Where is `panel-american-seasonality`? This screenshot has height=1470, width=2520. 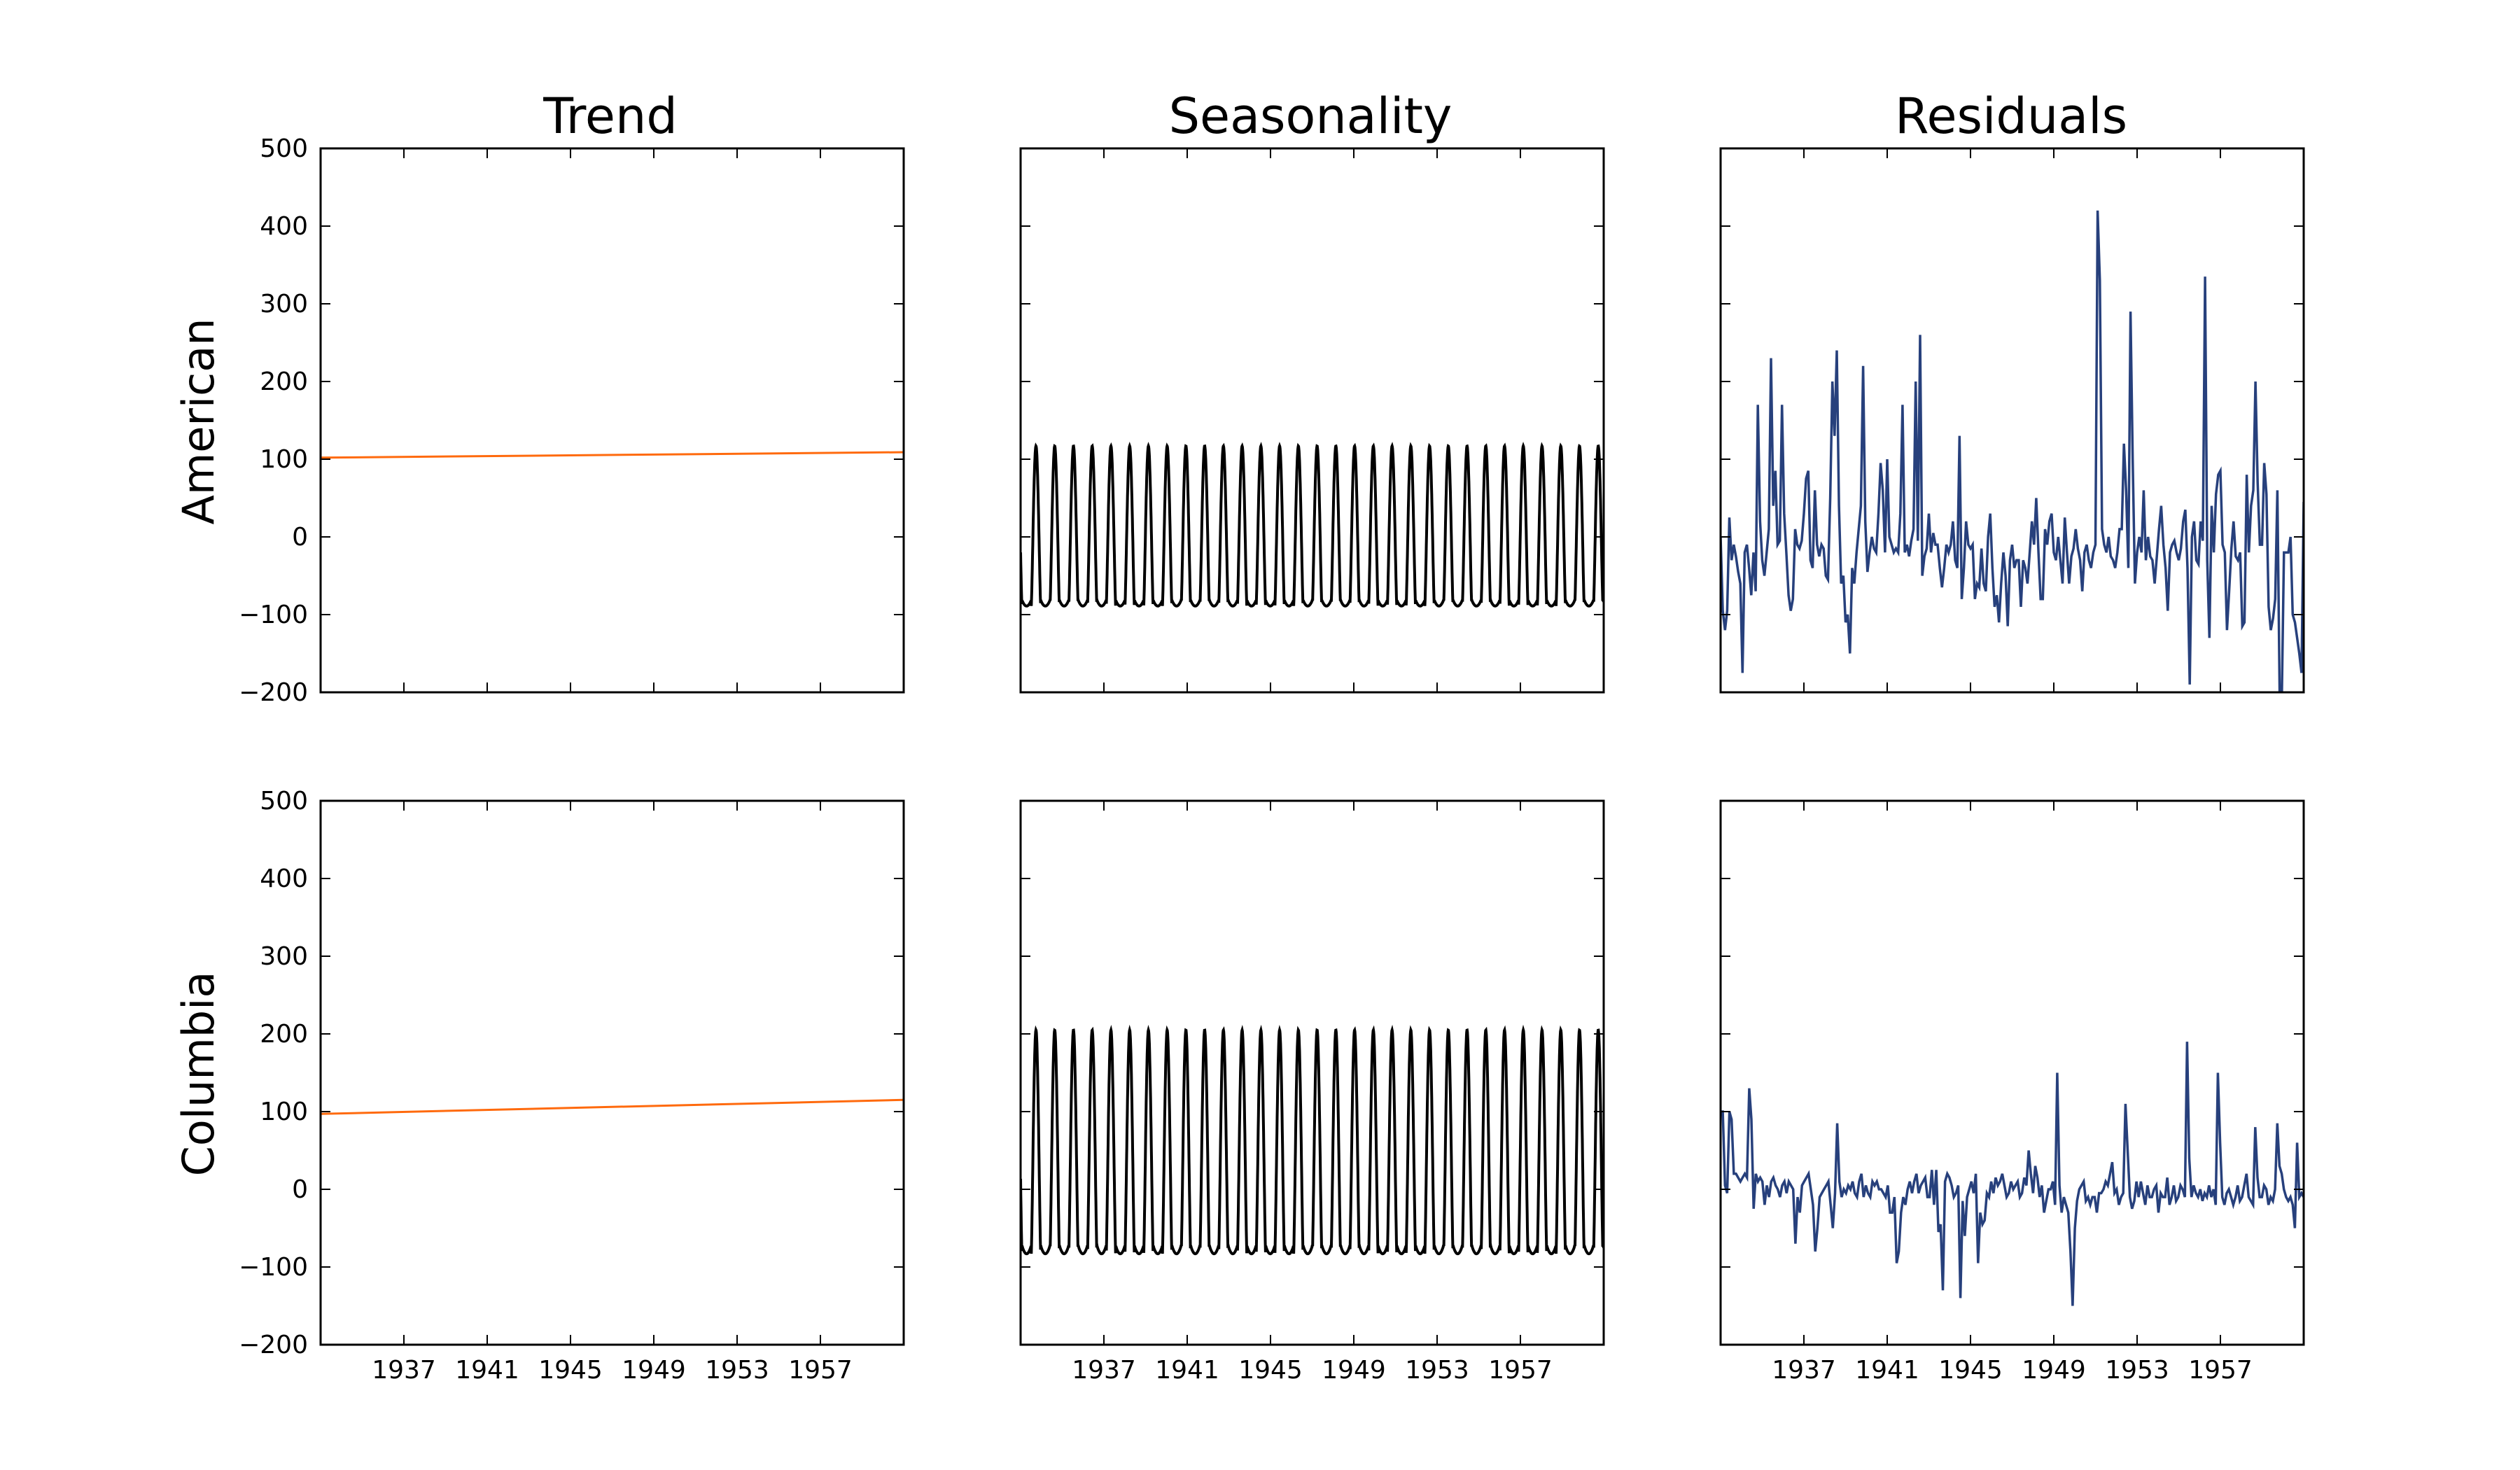 panel-american-seasonality is located at coordinates (1312, 525).